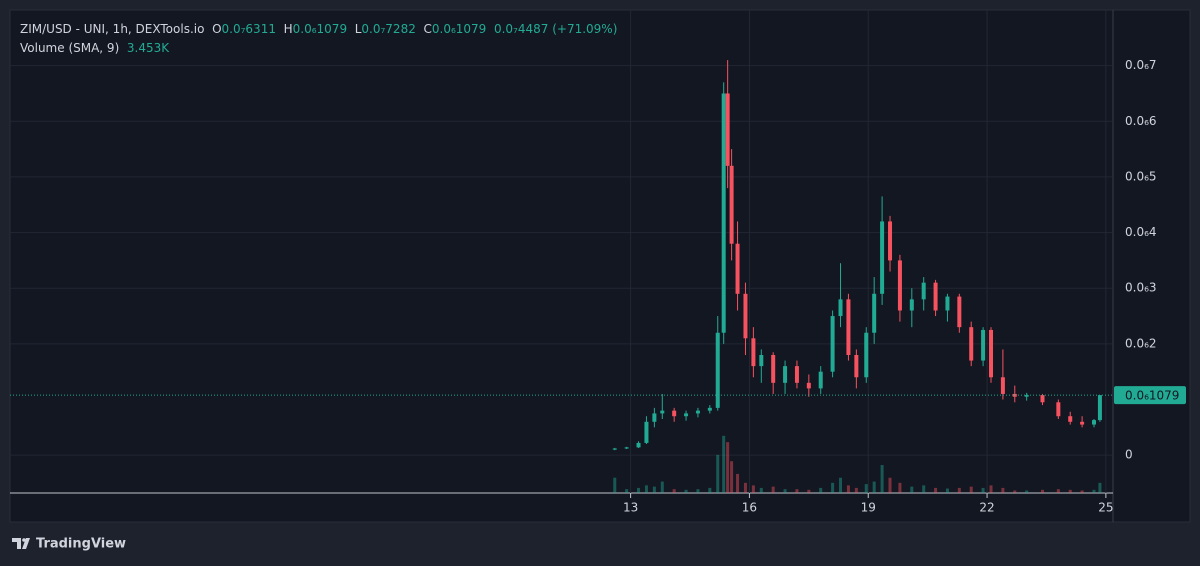 The height and width of the screenshot is (566, 1200). Describe the element at coordinates (70, 48) in the screenshot. I see `volume-label: Volume (SMA, 9)` at that location.